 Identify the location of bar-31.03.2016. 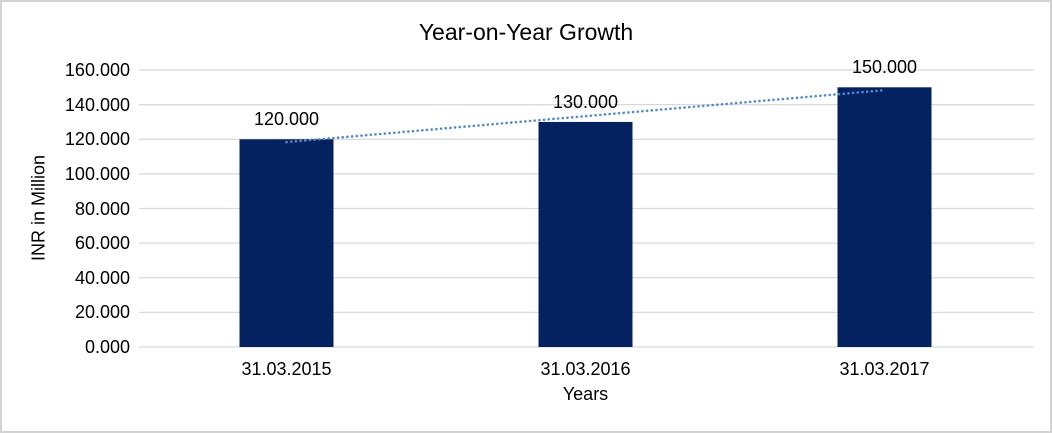
(585, 234).